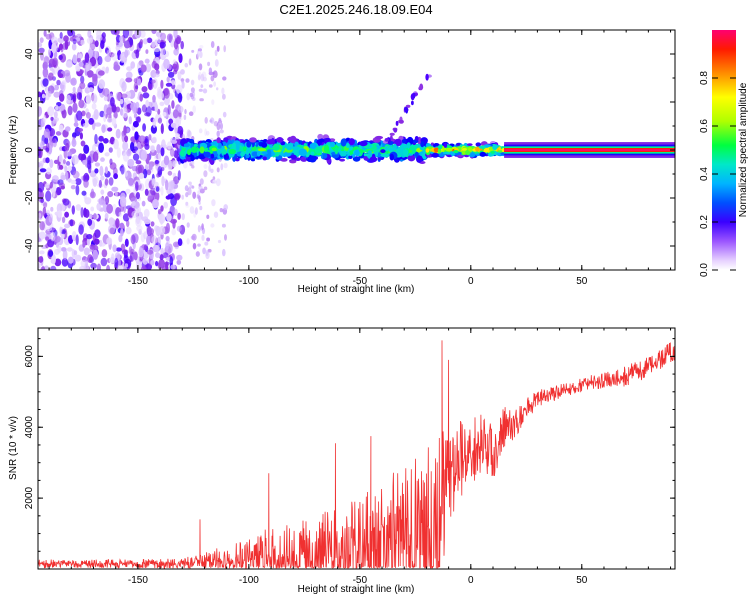  Describe the element at coordinates (29, 427) in the screenshot. I see `y-tick-label: 4000` at that location.